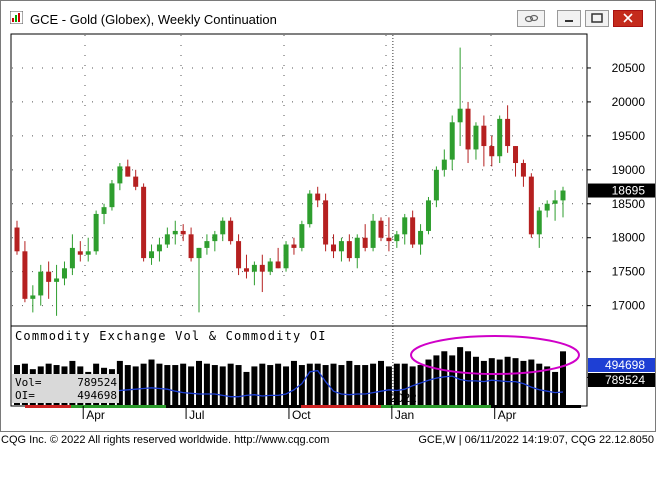  I want to click on time-axis: Apr Jul Oct Jan Apr, so click(299, 414).